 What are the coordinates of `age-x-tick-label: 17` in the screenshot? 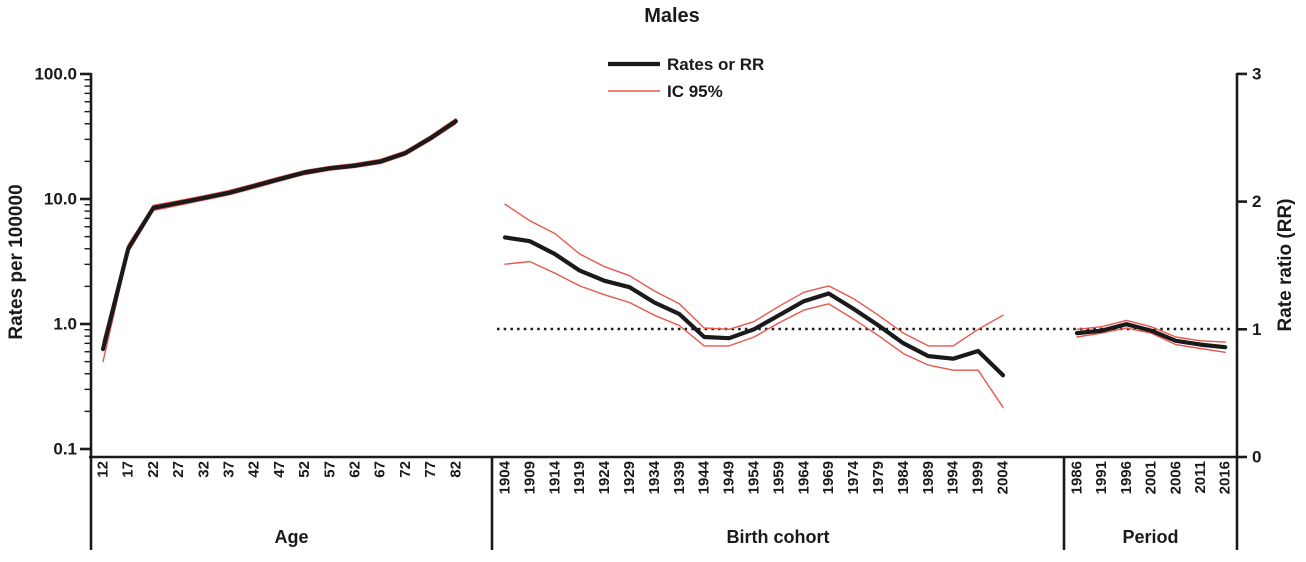 It's located at (128, 469).